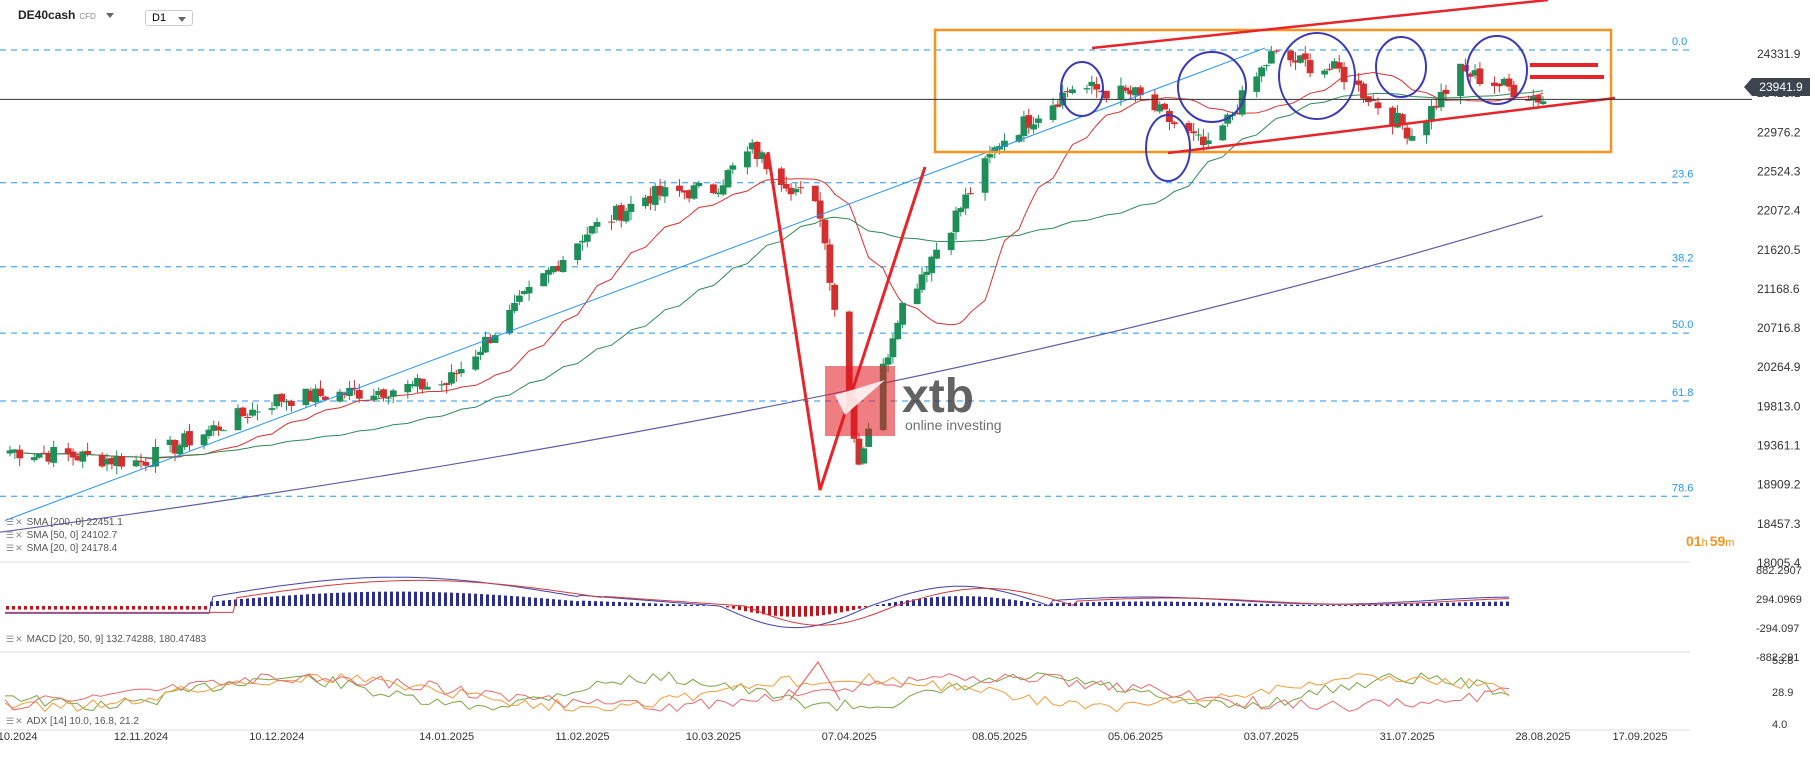 The width and height of the screenshot is (1815, 766). What do you see at coordinates (66, 15) in the screenshot?
I see `symbol-selector: DE40cash CFD` at bounding box center [66, 15].